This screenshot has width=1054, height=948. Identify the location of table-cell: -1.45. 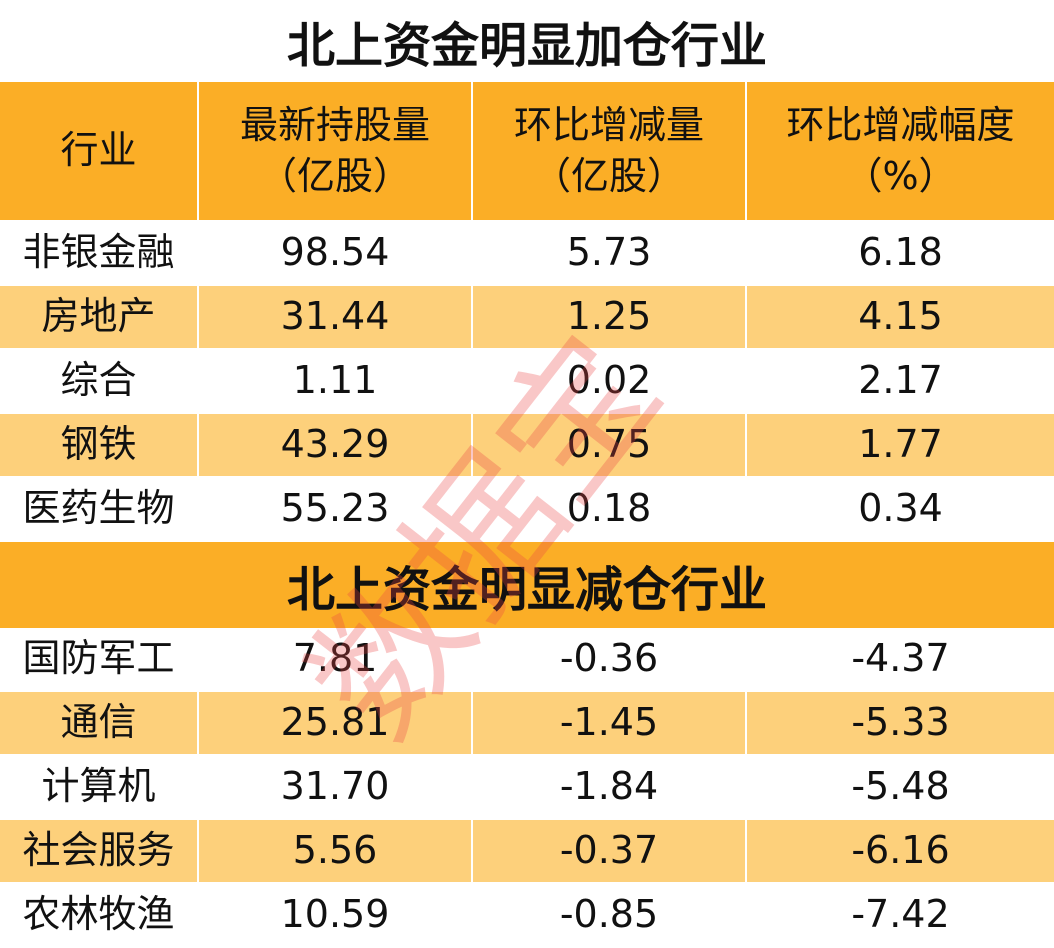
(608, 724).